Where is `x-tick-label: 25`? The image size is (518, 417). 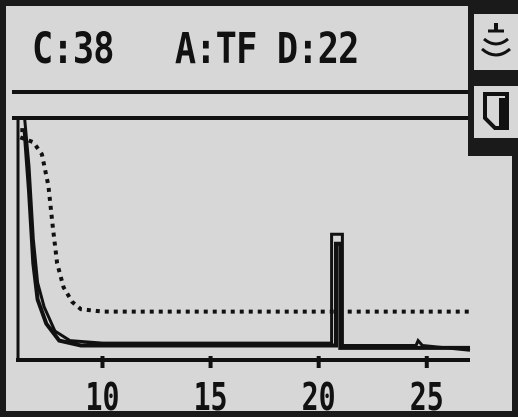
x-tick-label: 25 is located at coordinates (427, 396).